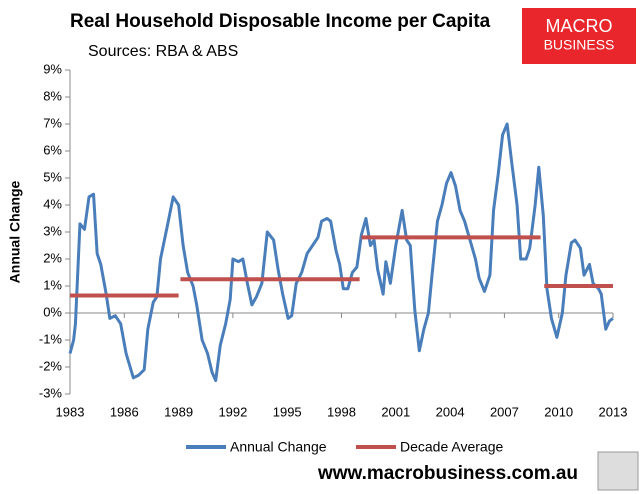 This screenshot has height=494, width=644. Describe the element at coordinates (451, 447) in the screenshot. I see `legend-label: Decade Average` at that location.